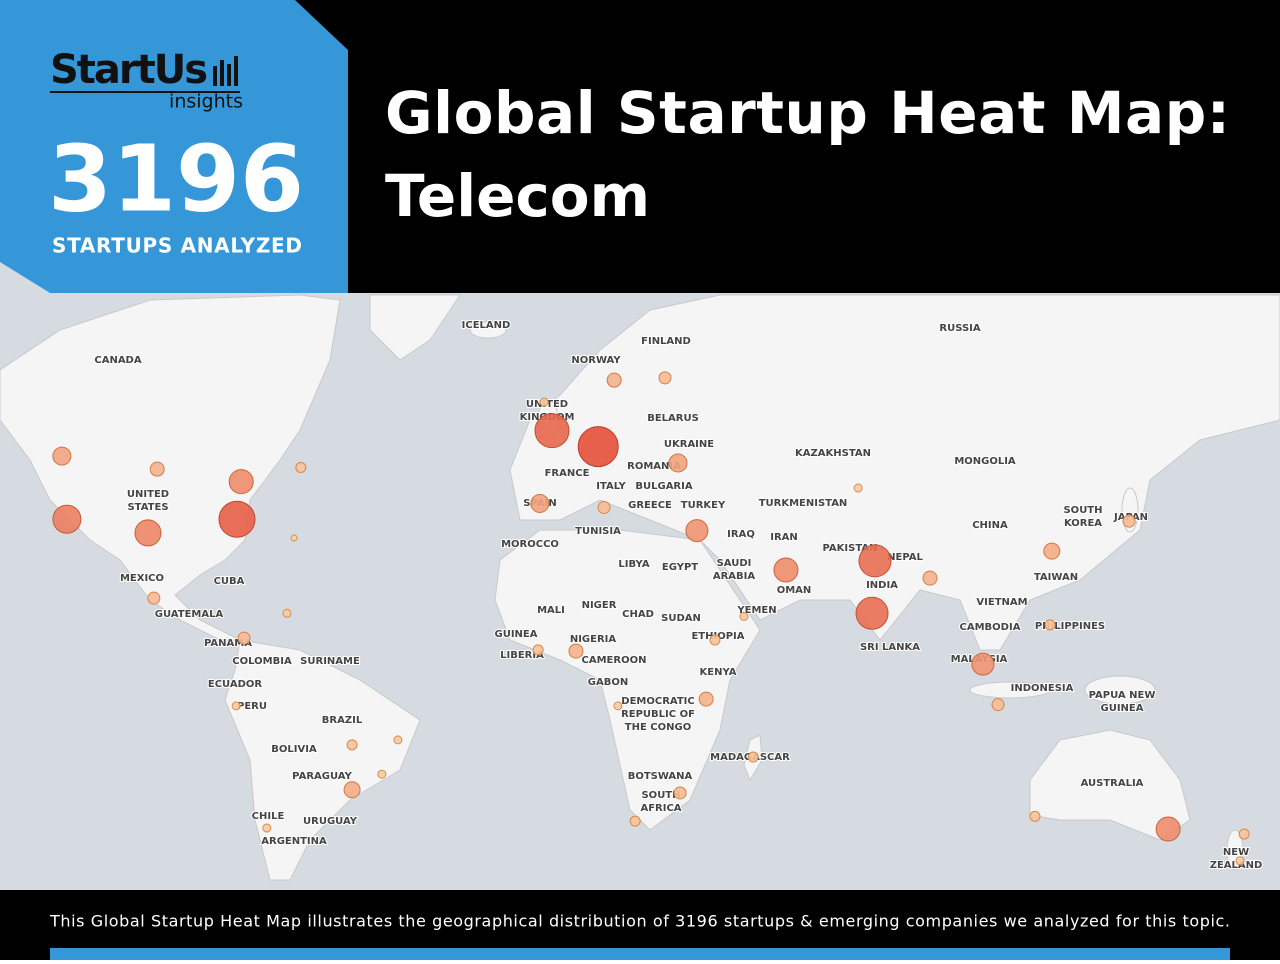 This screenshot has width=1280, height=964. Describe the element at coordinates (657, 701) in the screenshot. I see `country-label: DEMOCRATIC` at that location.